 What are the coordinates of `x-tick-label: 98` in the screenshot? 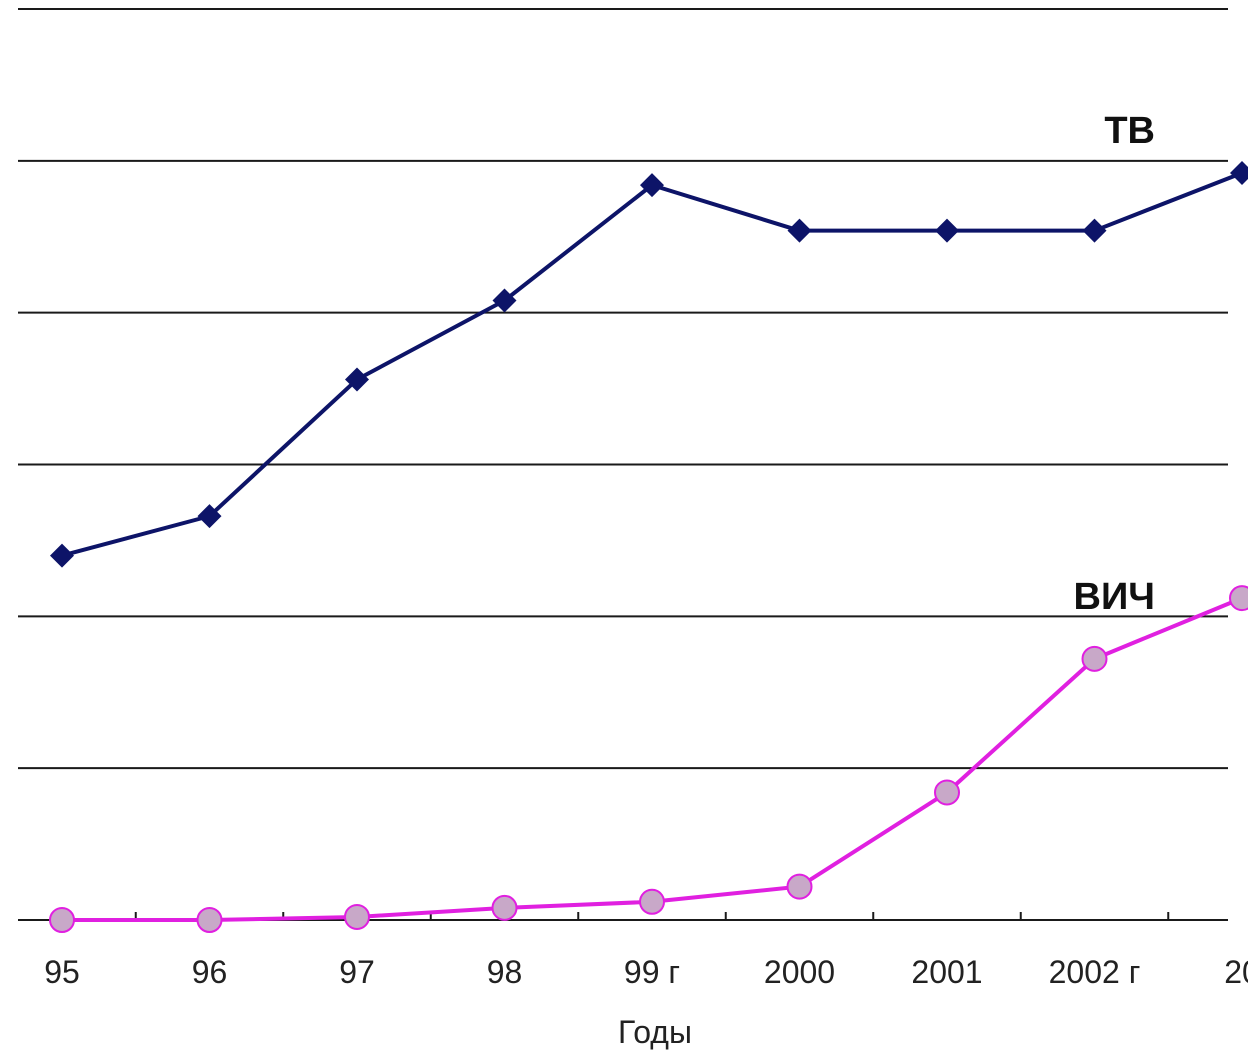 It's located at (505, 972).